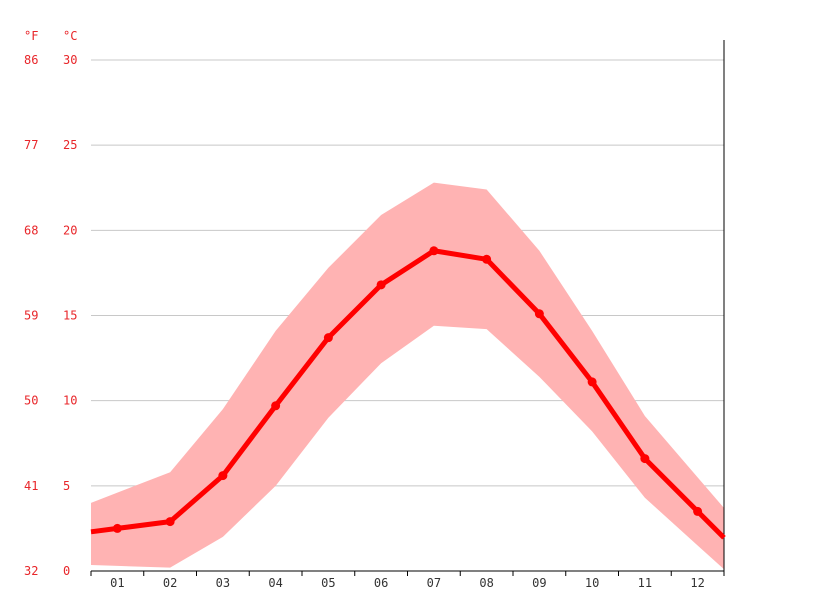 The image size is (815, 611). What do you see at coordinates (539, 583) in the screenshot?
I see `x-tick-label-09: 09` at bounding box center [539, 583].